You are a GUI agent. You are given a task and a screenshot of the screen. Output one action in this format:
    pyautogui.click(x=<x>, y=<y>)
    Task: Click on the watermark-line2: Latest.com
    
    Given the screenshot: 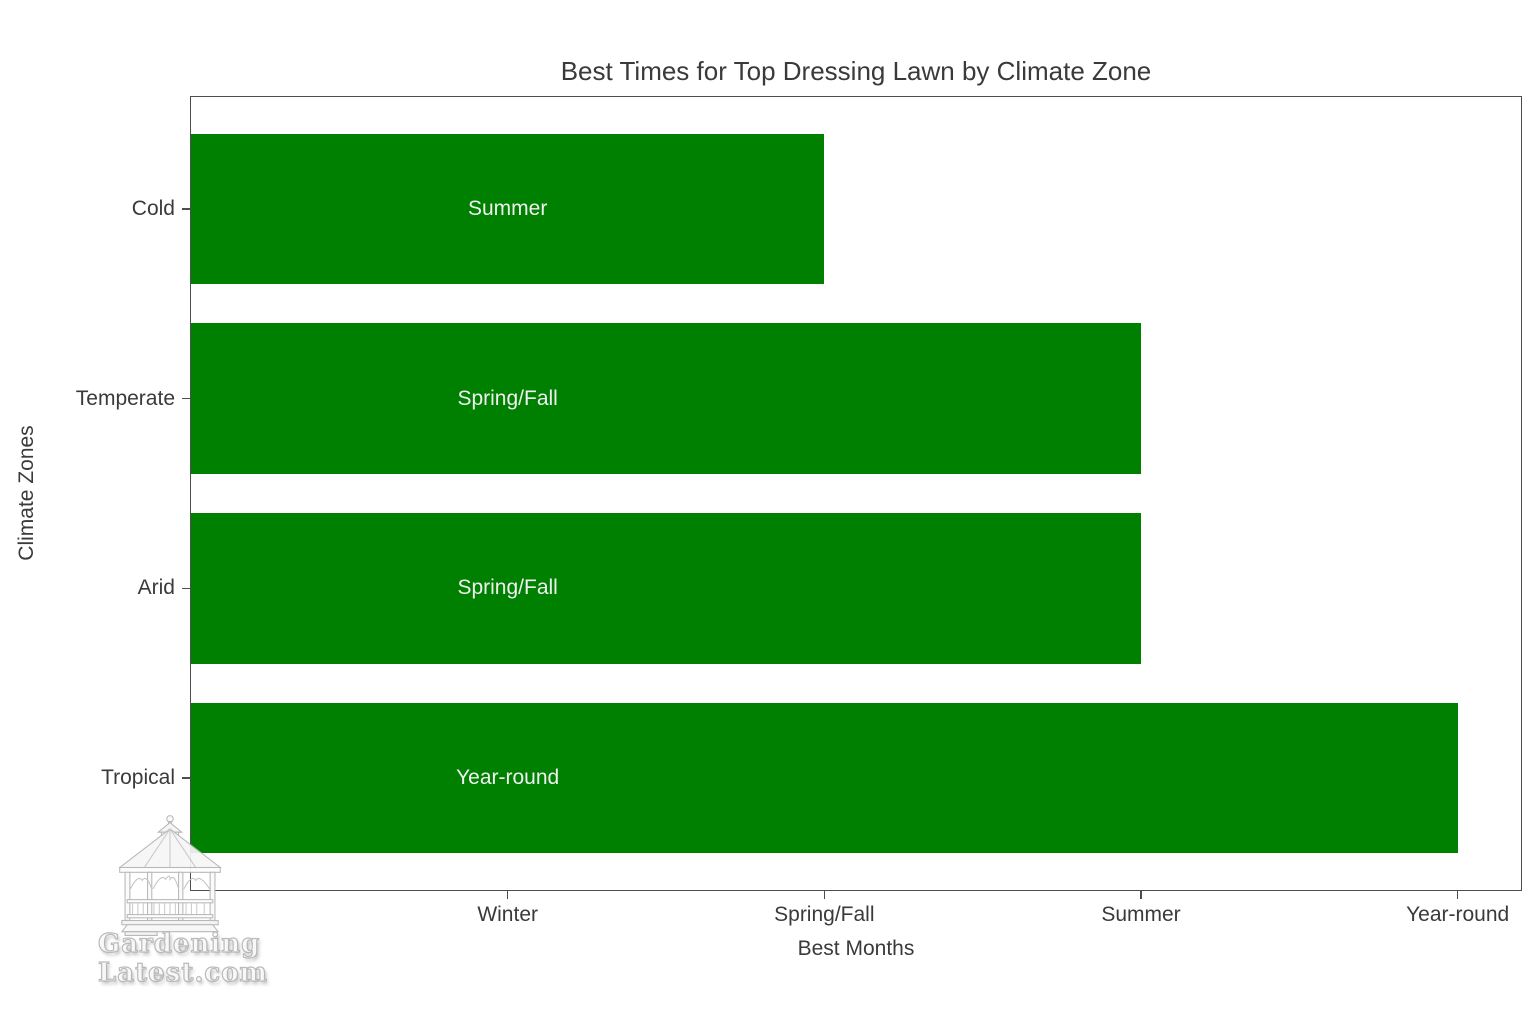 What is the action you would take?
    pyautogui.click(x=183, y=973)
    